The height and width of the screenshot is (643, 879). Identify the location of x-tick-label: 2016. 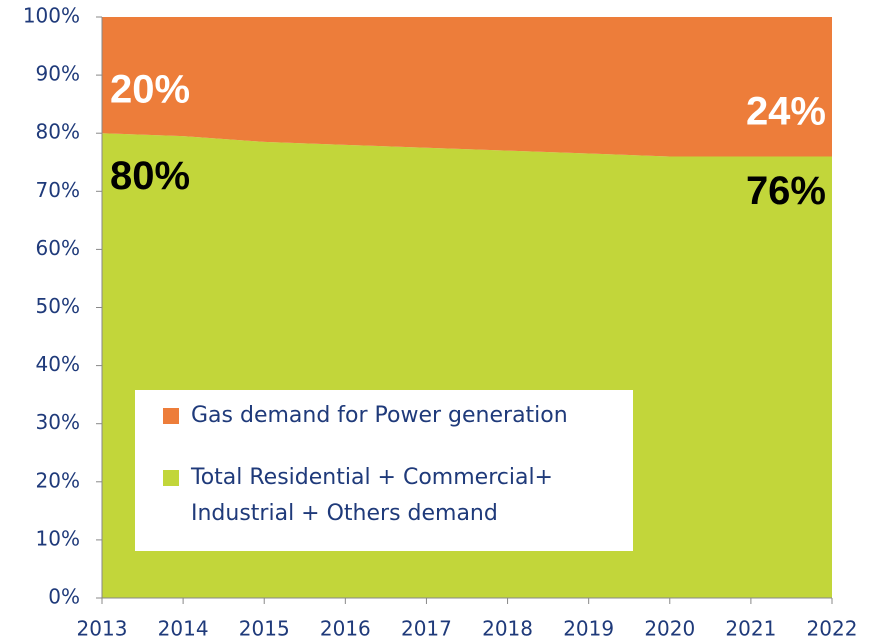
(345, 629).